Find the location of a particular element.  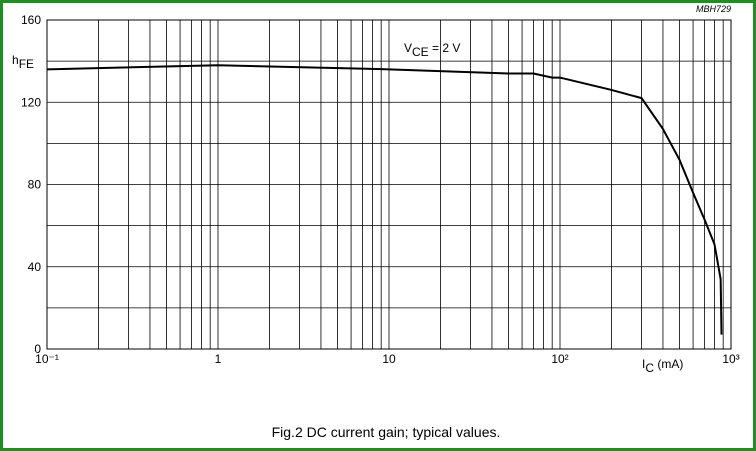

caption: Fig.2 DC current gain; typical values. is located at coordinates (386, 432).